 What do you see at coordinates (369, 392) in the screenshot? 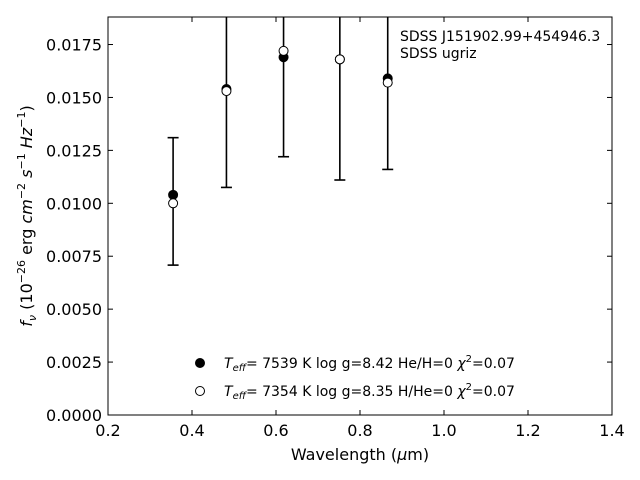
I see `legend-label-2: Teff= 7354 K log g=8.35 H/He=0 χ2=0.07` at bounding box center [369, 392].